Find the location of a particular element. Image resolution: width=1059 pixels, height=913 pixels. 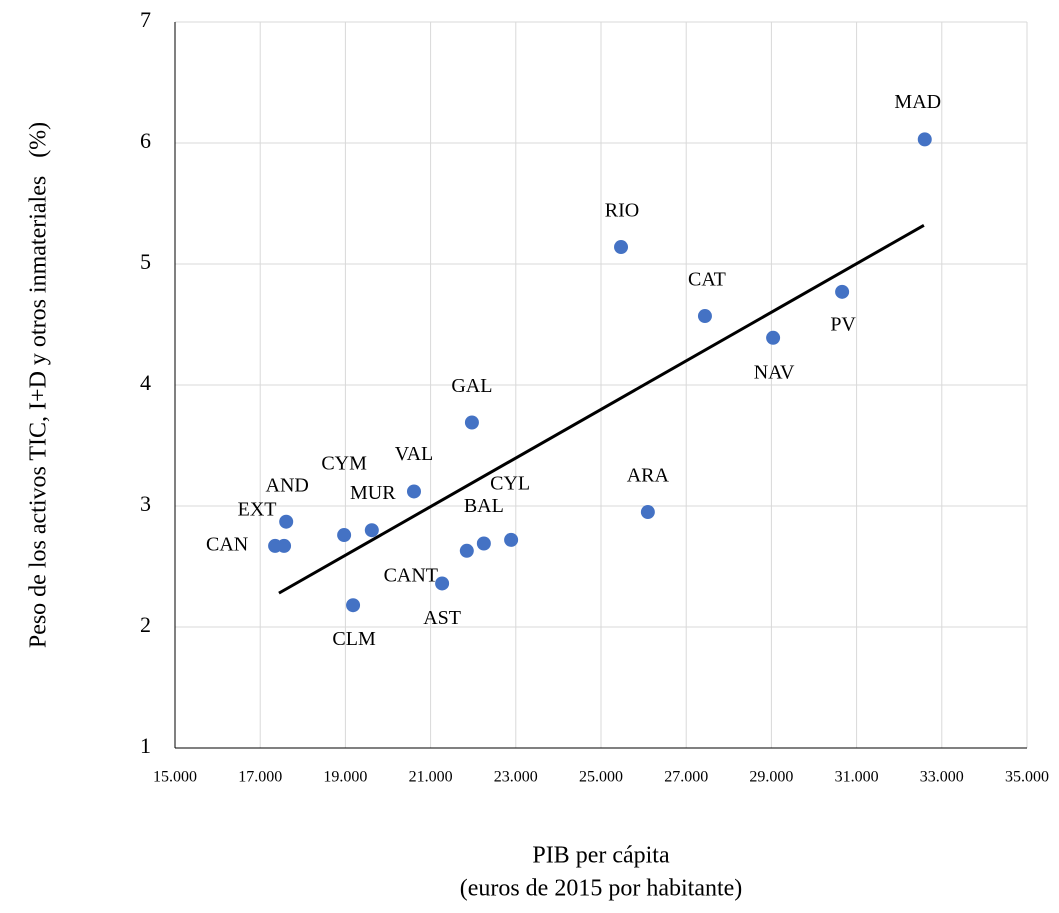

point-label: CAN is located at coordinates (227, 545).